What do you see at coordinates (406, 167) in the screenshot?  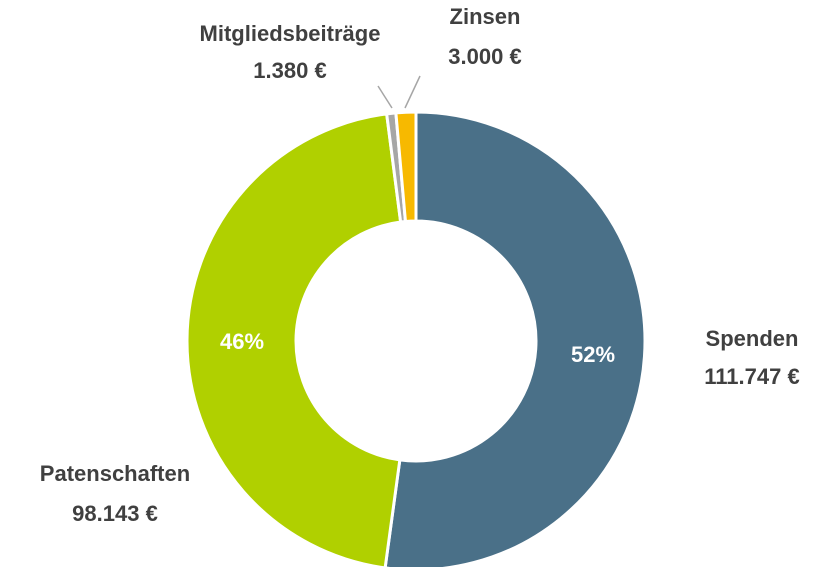 I see `donut-slice` at bounding box center [406, 167].